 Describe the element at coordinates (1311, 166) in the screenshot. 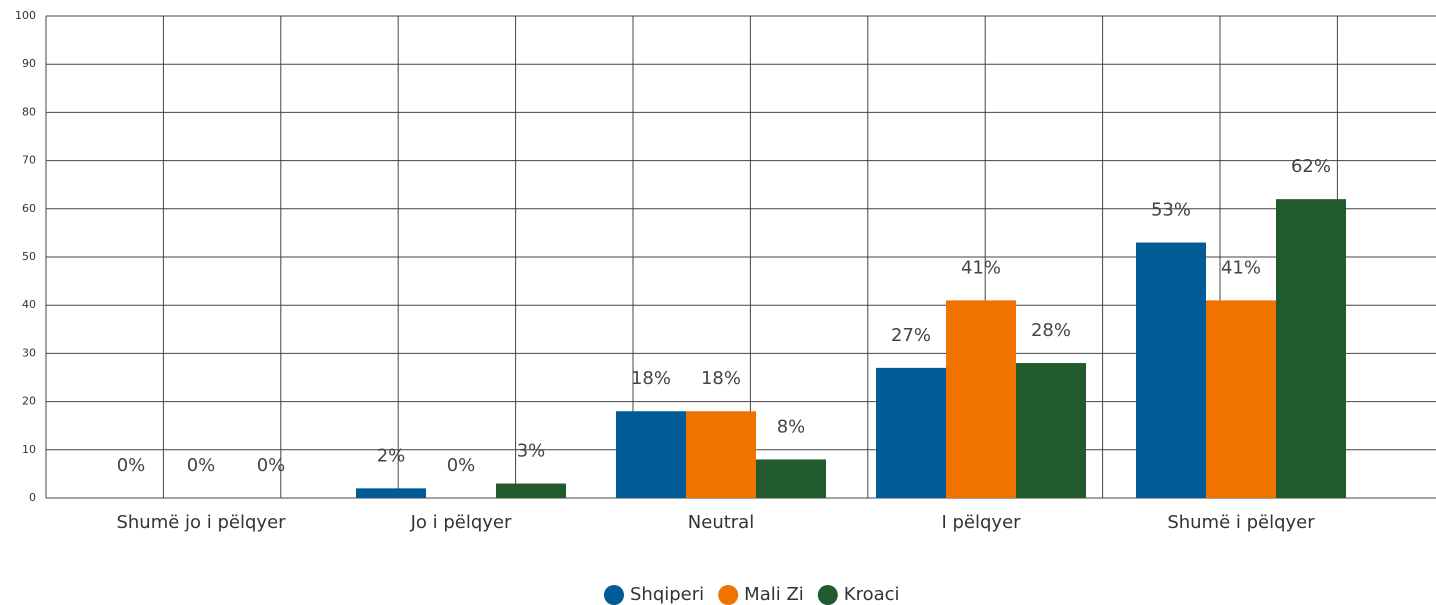

I see `value-label: 62%` at that location.